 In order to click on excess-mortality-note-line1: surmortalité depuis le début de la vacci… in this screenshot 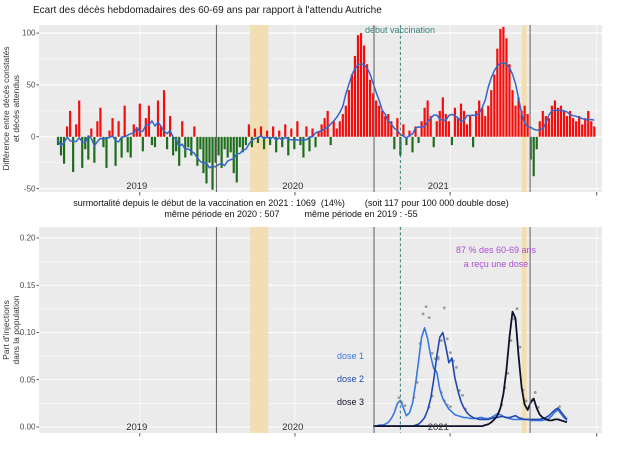, I will do `click(291, 203)`.